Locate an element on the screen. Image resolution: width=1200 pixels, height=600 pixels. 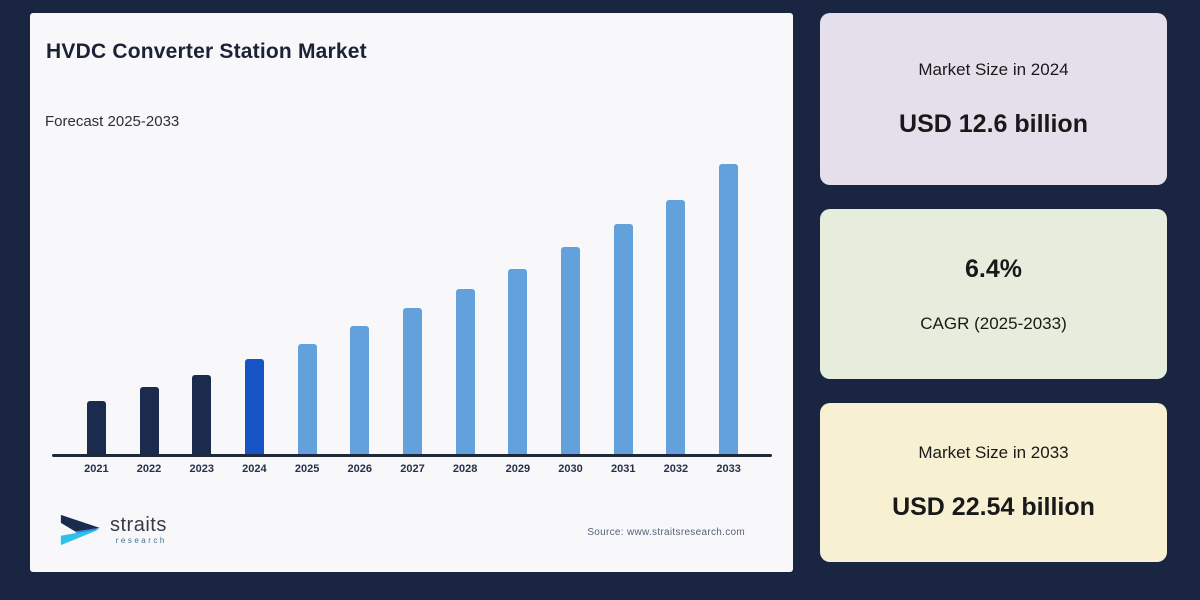
card-market-size-2033: Market Size in 2033 USD 22.54 billion is located at coordinates (993, 482).